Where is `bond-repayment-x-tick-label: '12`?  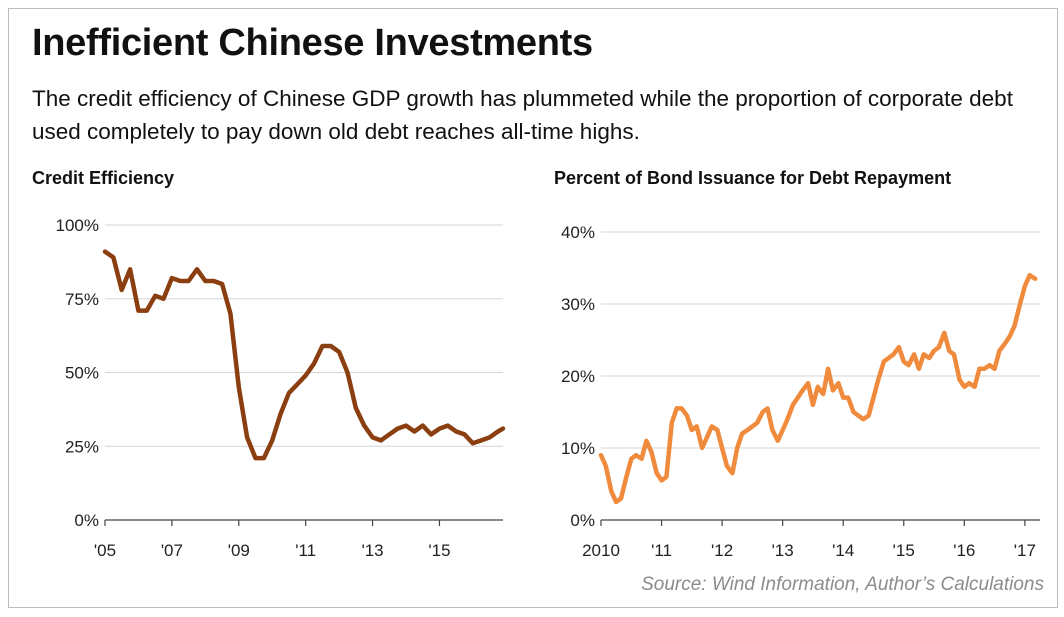 bond-repayment-x-tick-label: '12 is located at coordinates (722, 550).